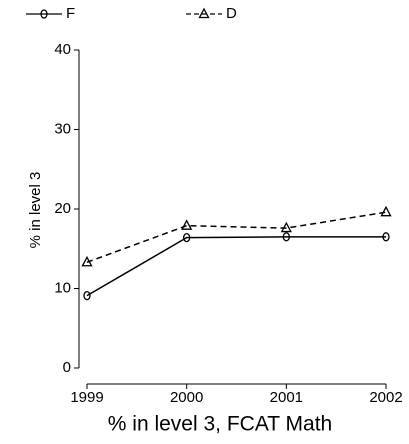  Describe the element at coordinates (62, 128) in the screenshot. I see `y-tick-label: 30` at that location.